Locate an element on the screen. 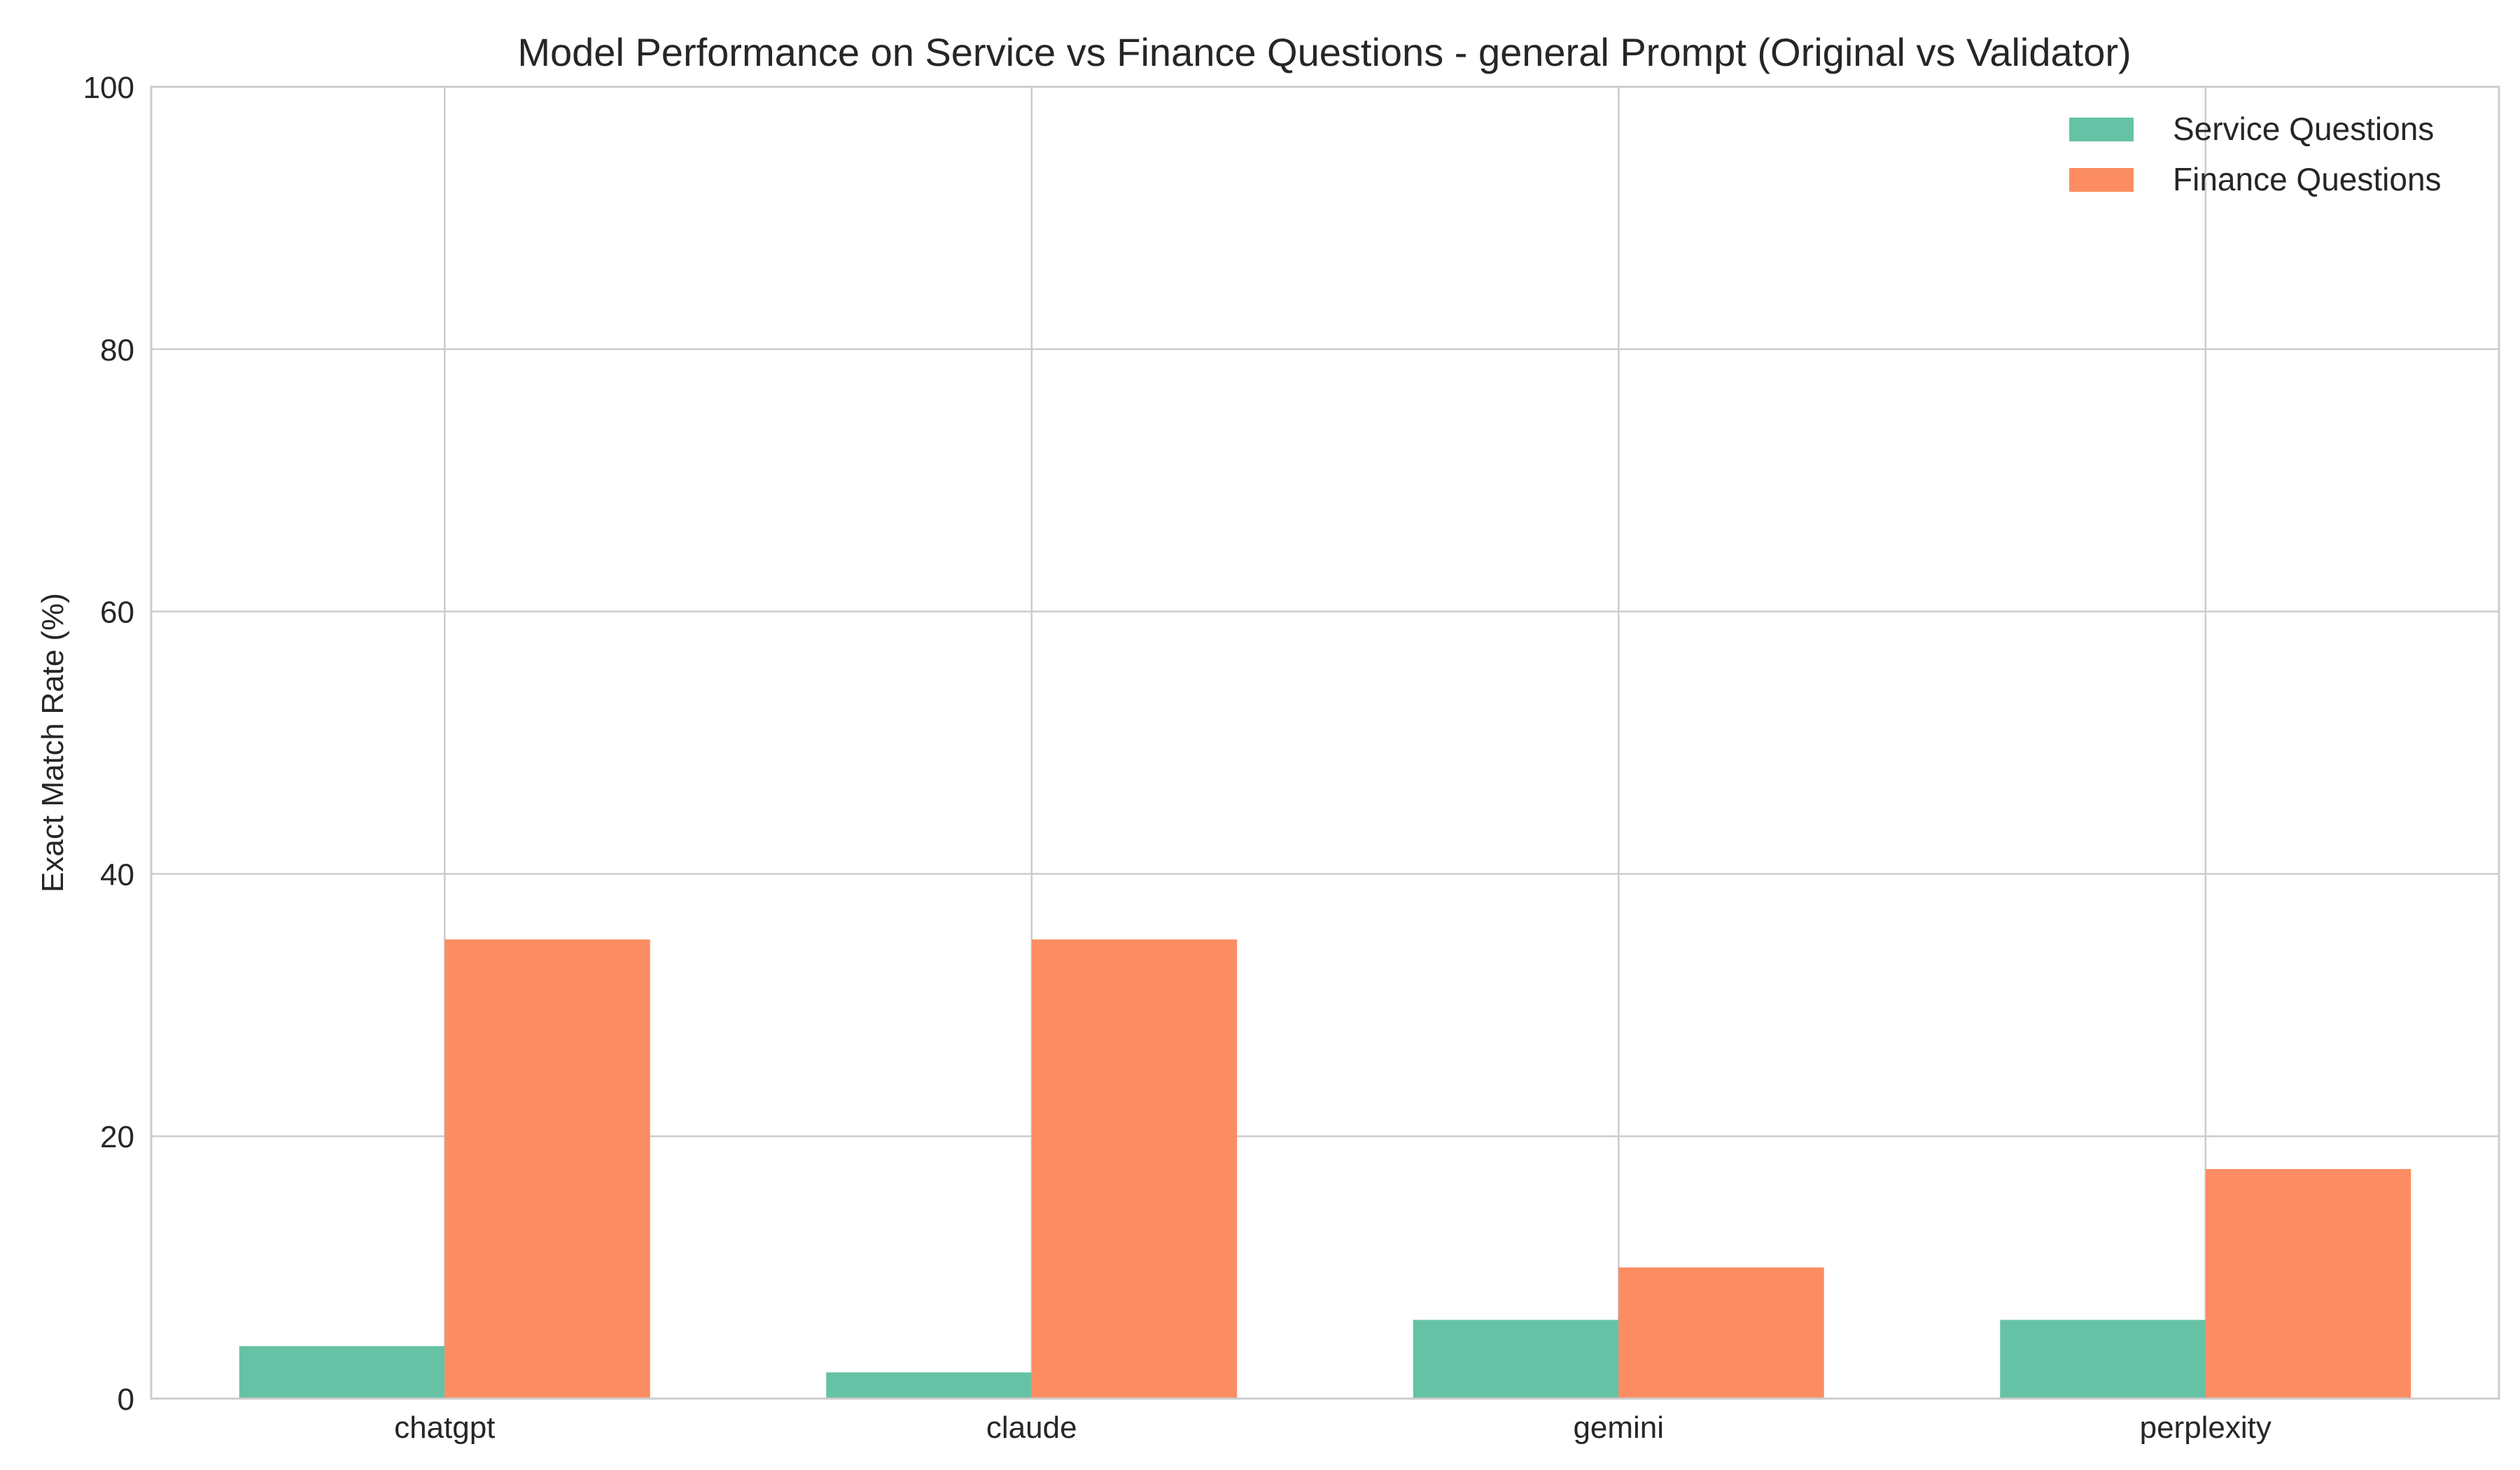 Image resolution: width=2520 pixels, height=1470 pixels. bar-finance-questions-gemini is located at coordinates (1721, 1333).